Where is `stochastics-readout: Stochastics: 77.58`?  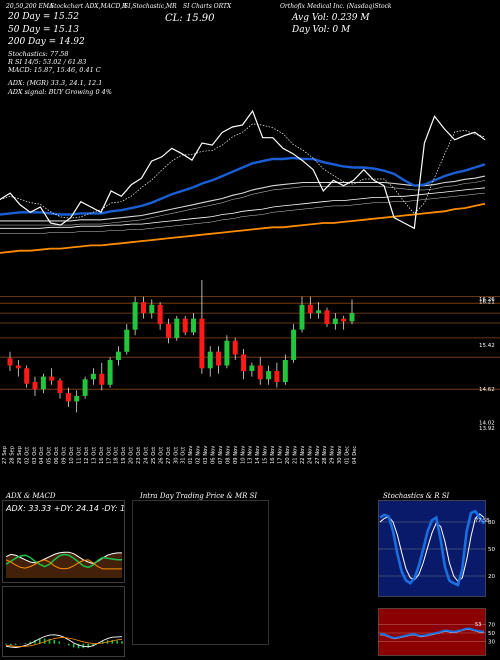
stochastics-readout: Stochastics: 77.58 is located at coordinates (38, 54).